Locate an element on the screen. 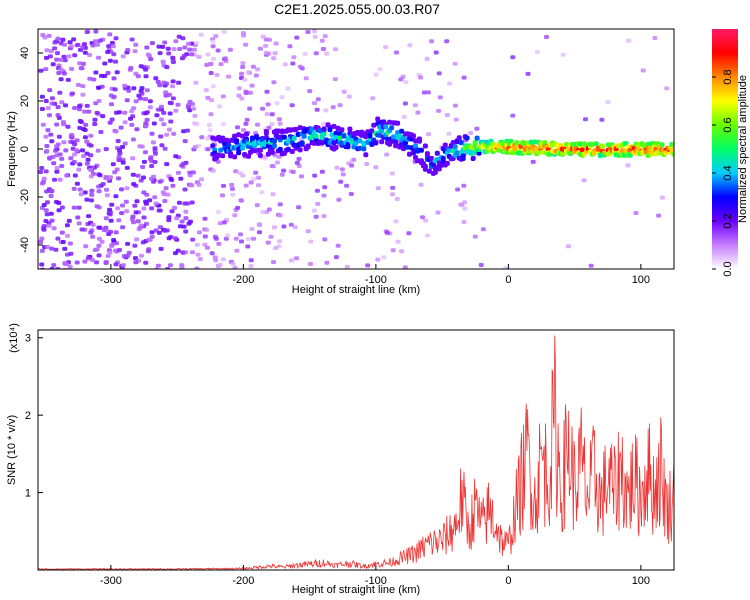 Image resolution: width=750 pixels, height=600 pixels. snr-x-ticks: -300 -200 -100 0 100 is located at coordinates (375, 576).